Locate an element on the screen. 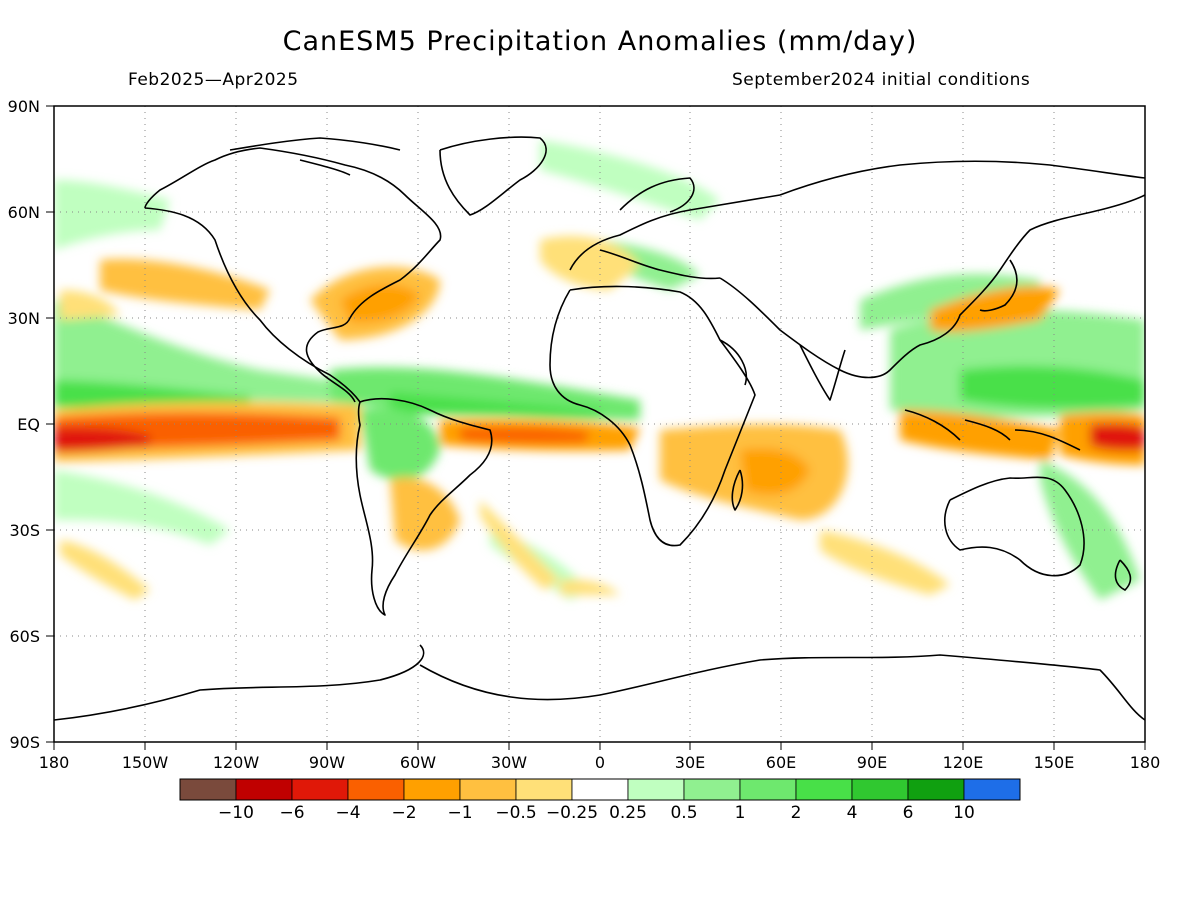 The image size is (1200, 900). wet-west-pacific-core is located at coordinates (1052, 387).